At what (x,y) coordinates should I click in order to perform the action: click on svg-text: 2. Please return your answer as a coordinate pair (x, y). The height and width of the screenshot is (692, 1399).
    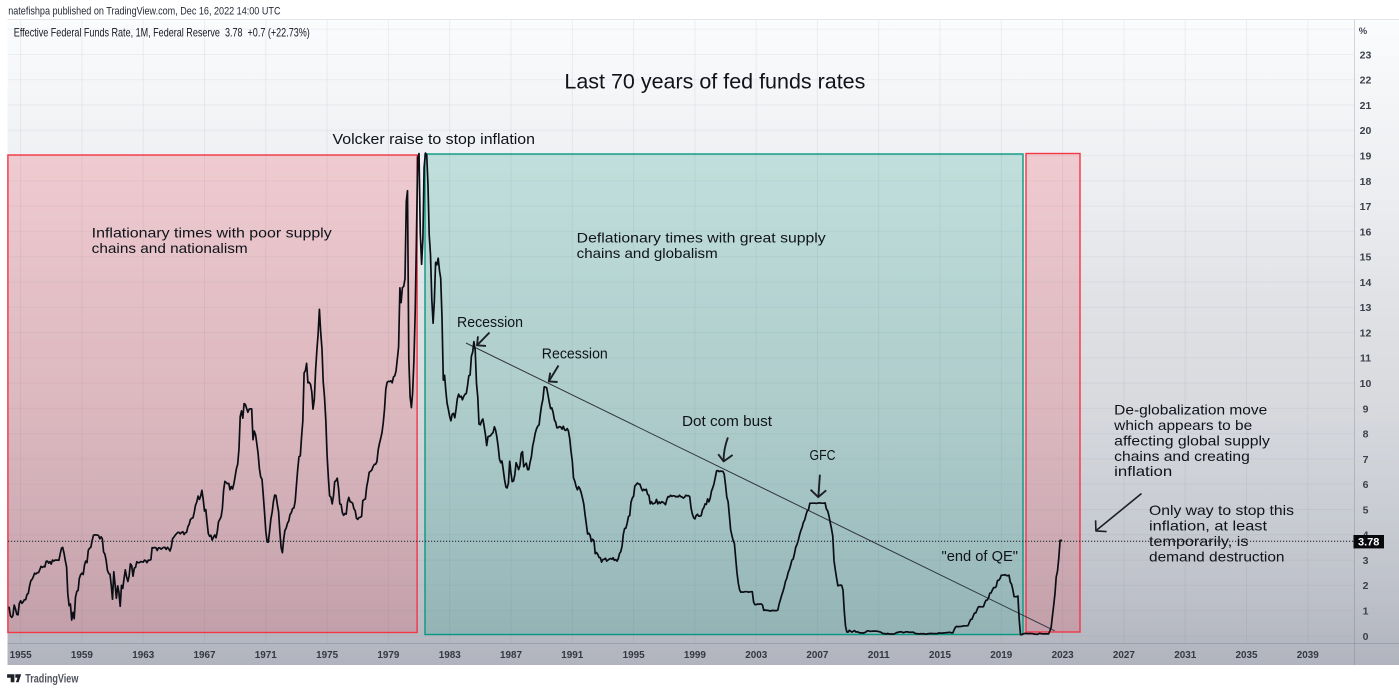
    Looking at the image, I should click on (1366, 586).